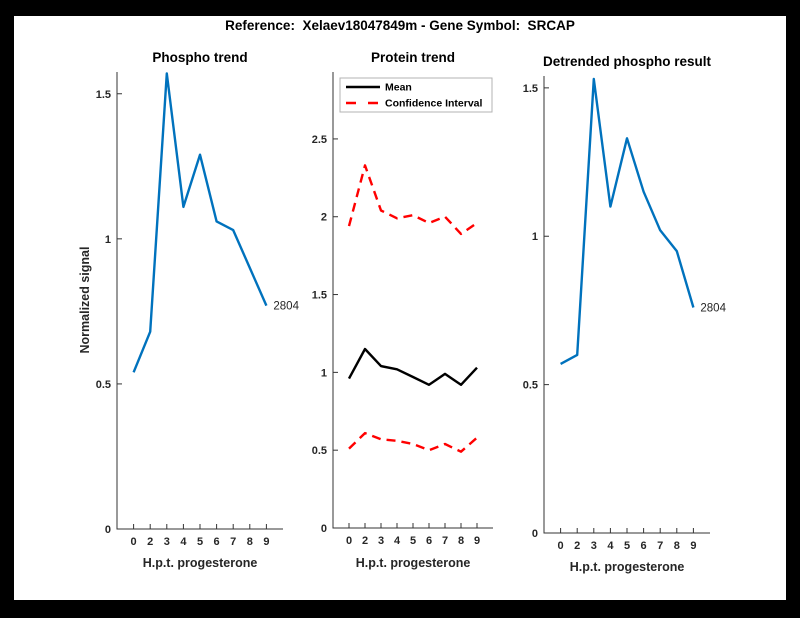 Image resolution: width=800 pixels, height=618 pixels. Describe the element at coordinates (627, 221) in the screenshot. I see `detrended-line` at that location.